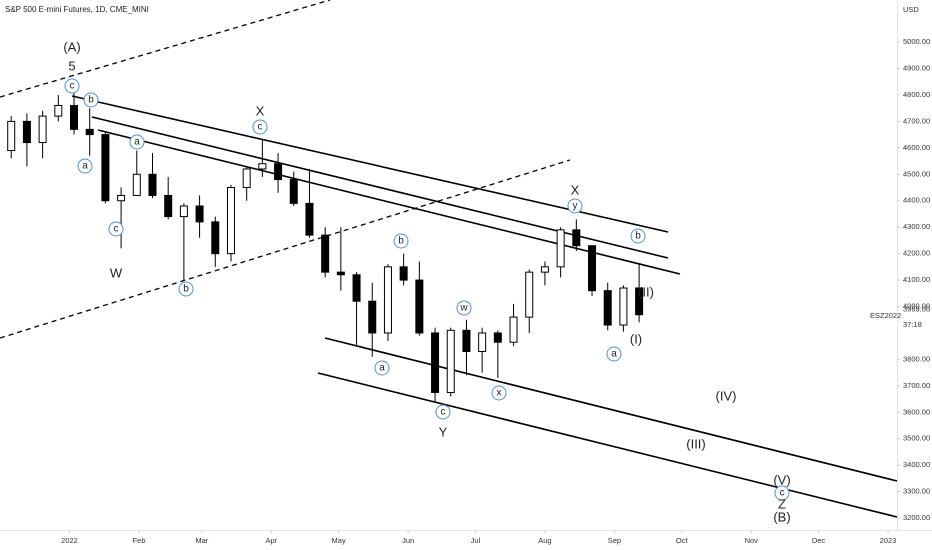 Image resolution: width=932 pixels, height=550 pixels. Describe the element at coordinates (77, 9) in the screenshot. I see `chart-title: S&P 500 E-mini Futures, 1D, CME_MINI` at that location.